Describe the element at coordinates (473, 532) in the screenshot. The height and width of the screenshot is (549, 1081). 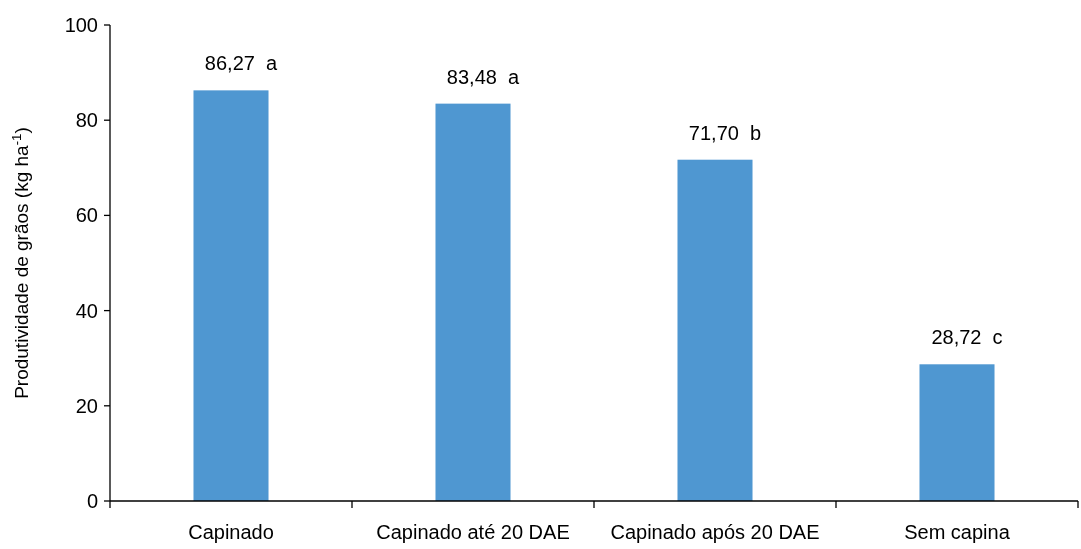
I see `x-tick-label: Capinado até 20 DAE` at that location.